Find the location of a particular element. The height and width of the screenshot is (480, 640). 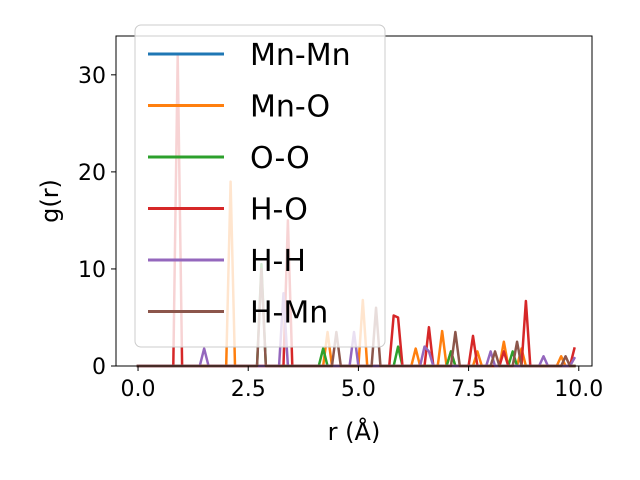

x-axis: 0.0 2.5 5.0 7.5 10.0 is located at coordinates (362, 384).